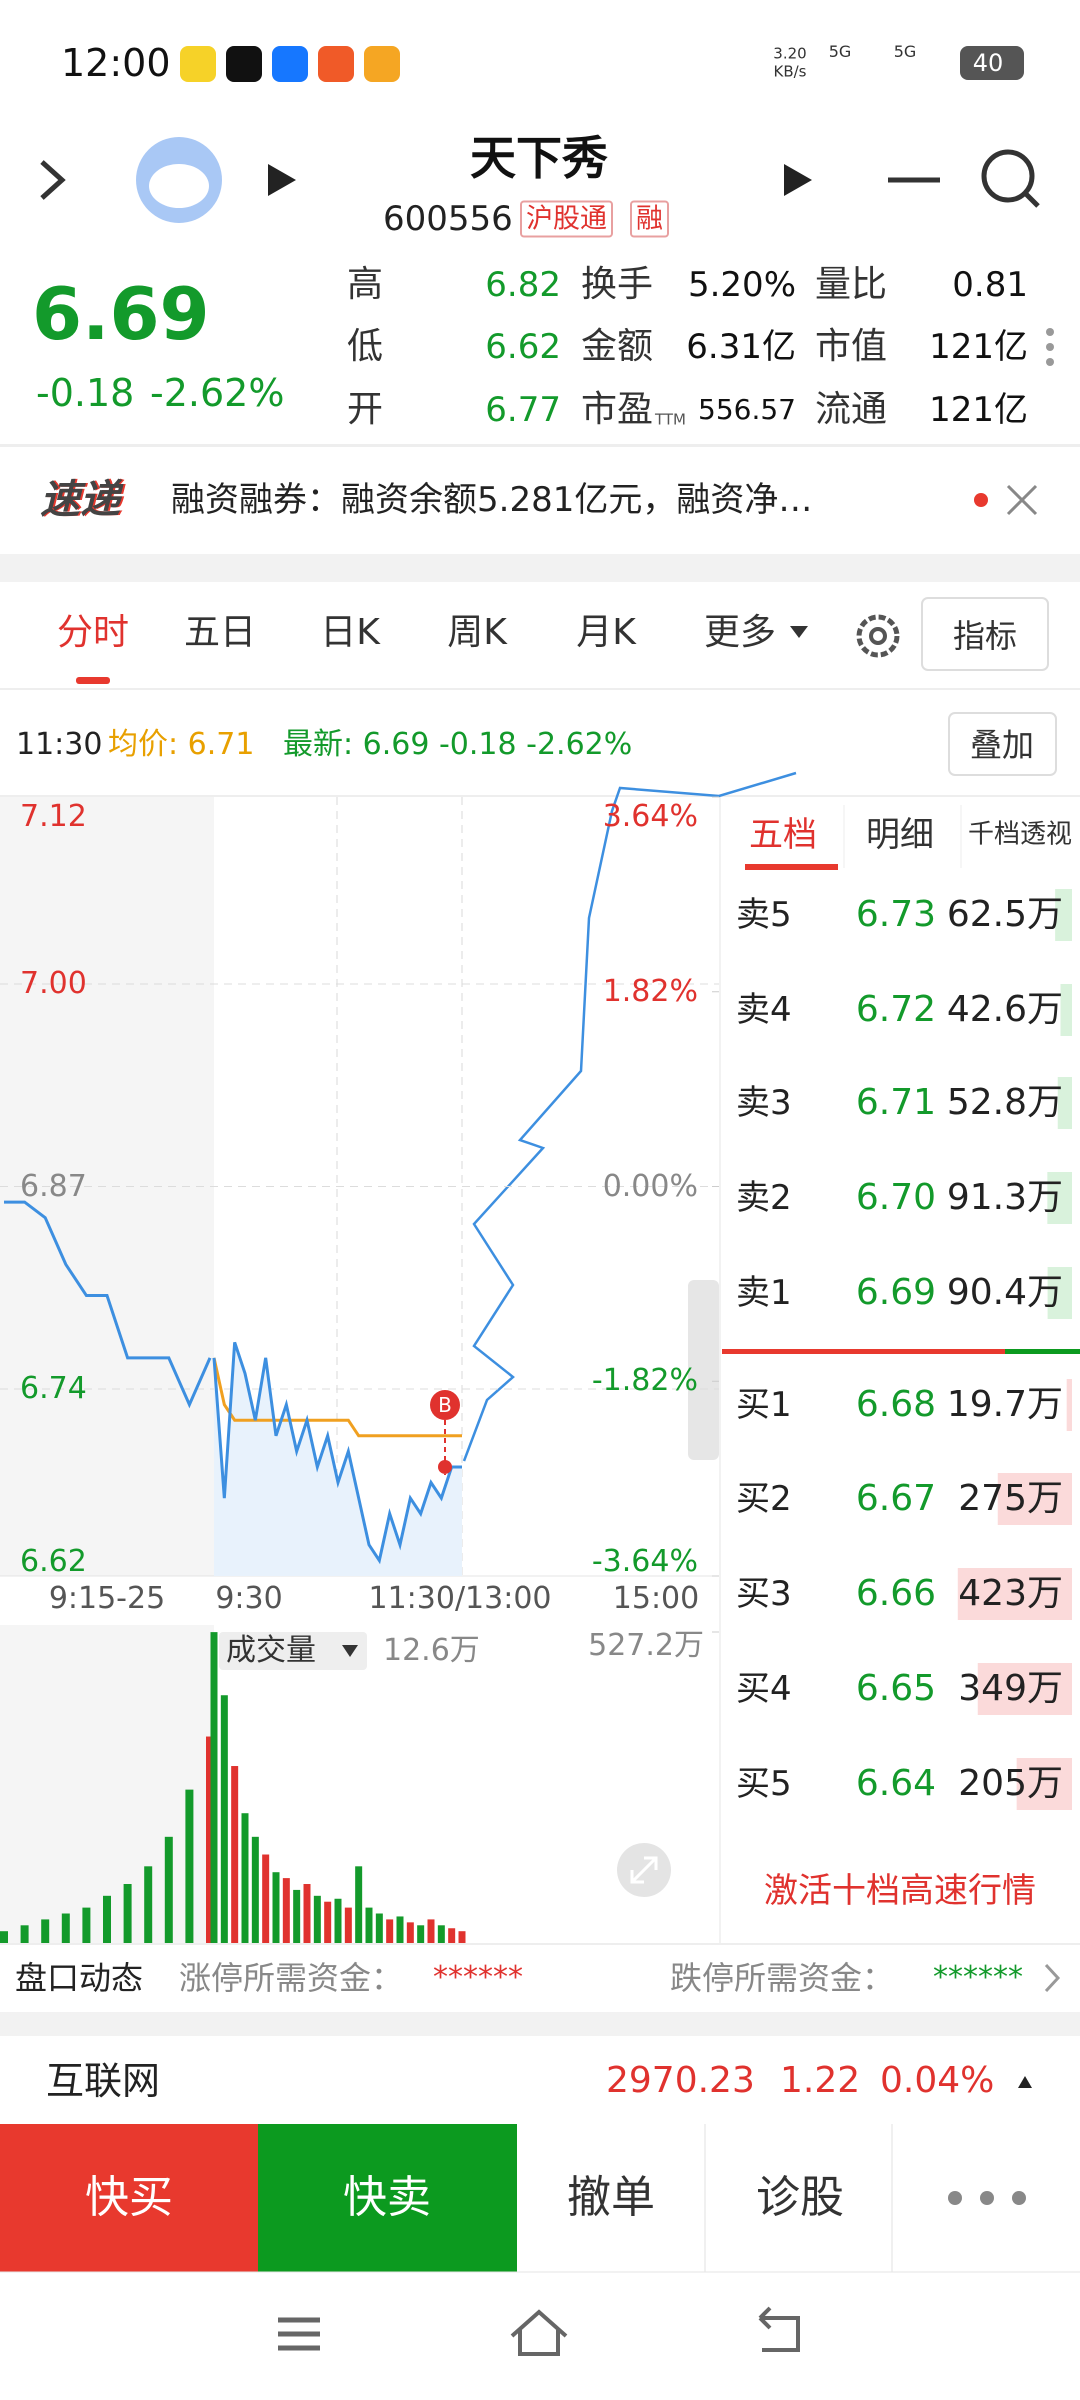 The image size is (1080, 2400). I want to click on search-icon, so click(1008, 176).